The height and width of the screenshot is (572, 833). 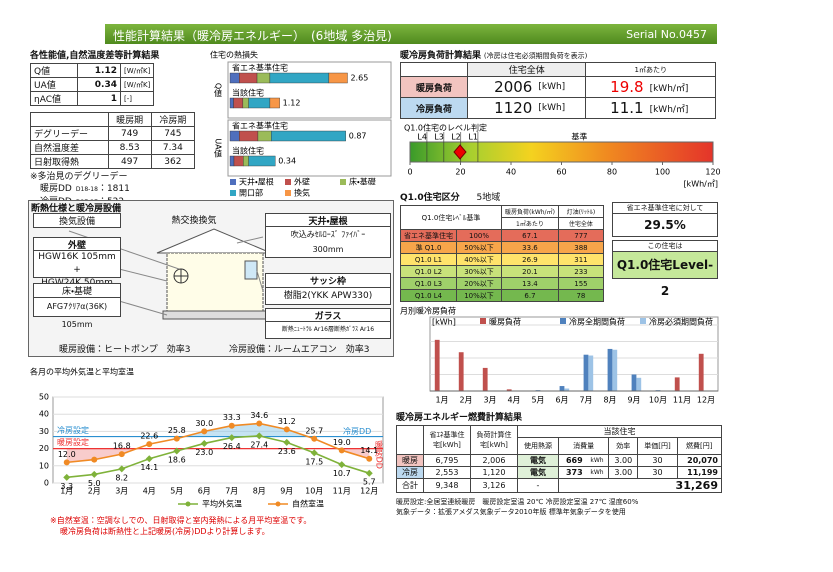 What do you see at coordinates (99, 84) in the screenshot?
I see `value: 0.34` at bounding box center [99, 84].